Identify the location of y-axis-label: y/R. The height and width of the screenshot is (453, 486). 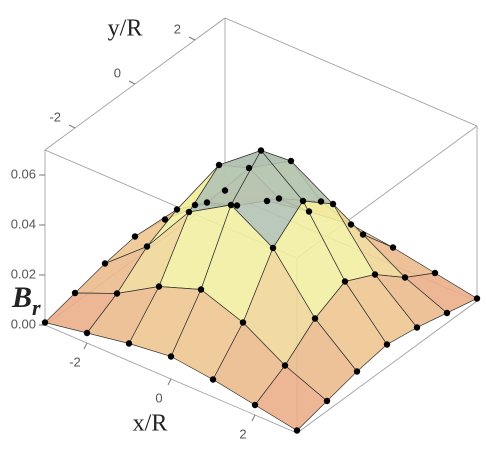
(125, 29).